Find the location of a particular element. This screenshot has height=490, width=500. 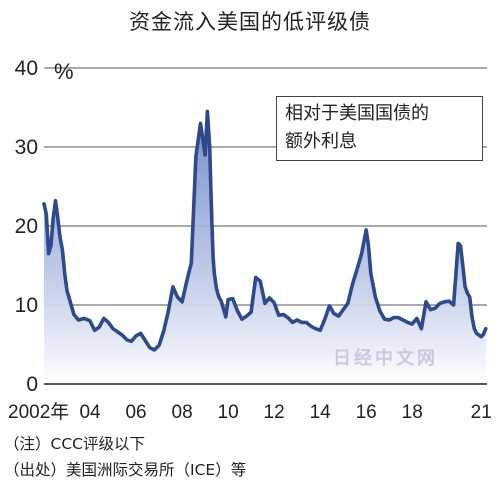

x-tick-labels: 2002年 04 06 08 10 12 14 16 18 21 is located at coordinates (250, 412).